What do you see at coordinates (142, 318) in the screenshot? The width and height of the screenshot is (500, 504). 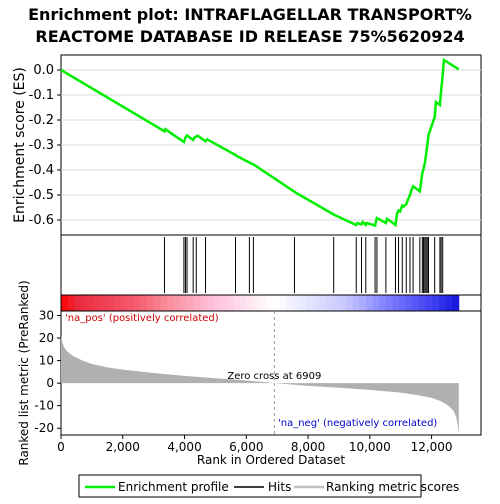 I see `pos-correlated-label: 'na_pos' (positively correlated)` at bounding box center [142, 318].